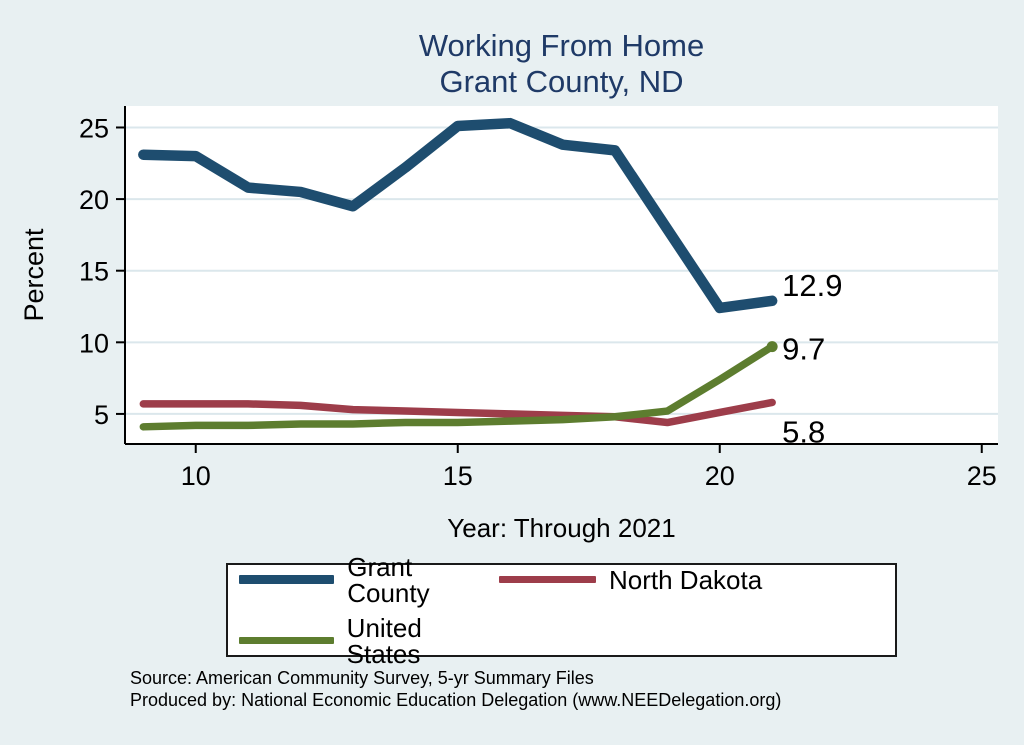  I want to click on chart-title-line1: Working From Home, so click(561, 45).